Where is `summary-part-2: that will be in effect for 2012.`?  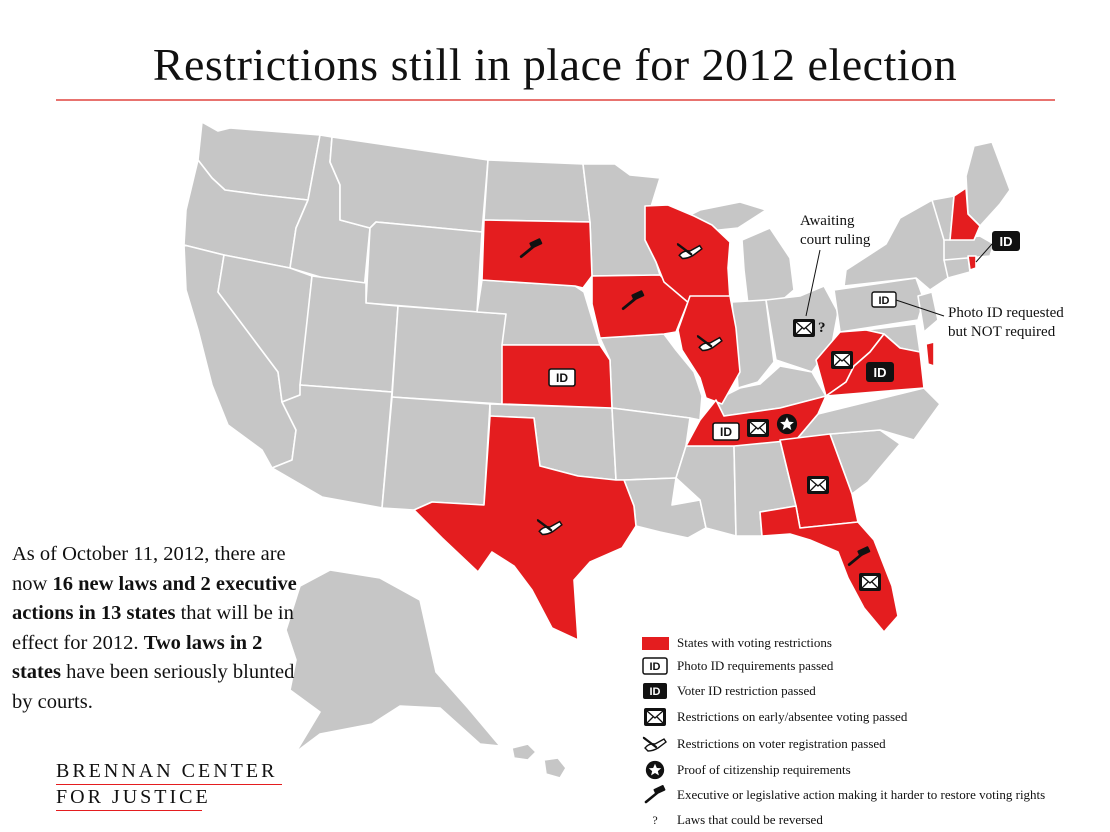
summary-part-2: that will be in effect for 2012. is located at coordinates (153, 628).